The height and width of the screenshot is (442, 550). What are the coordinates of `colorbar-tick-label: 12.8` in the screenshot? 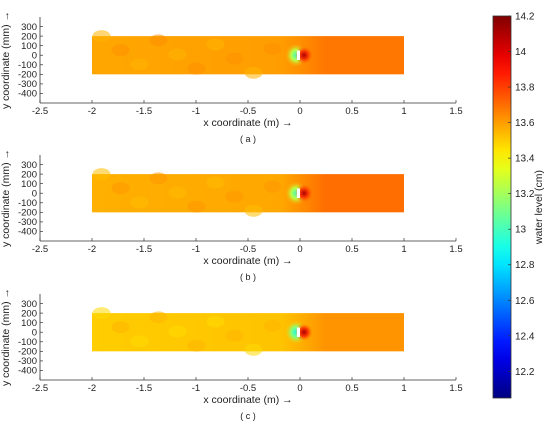 It's located at (525, 265).